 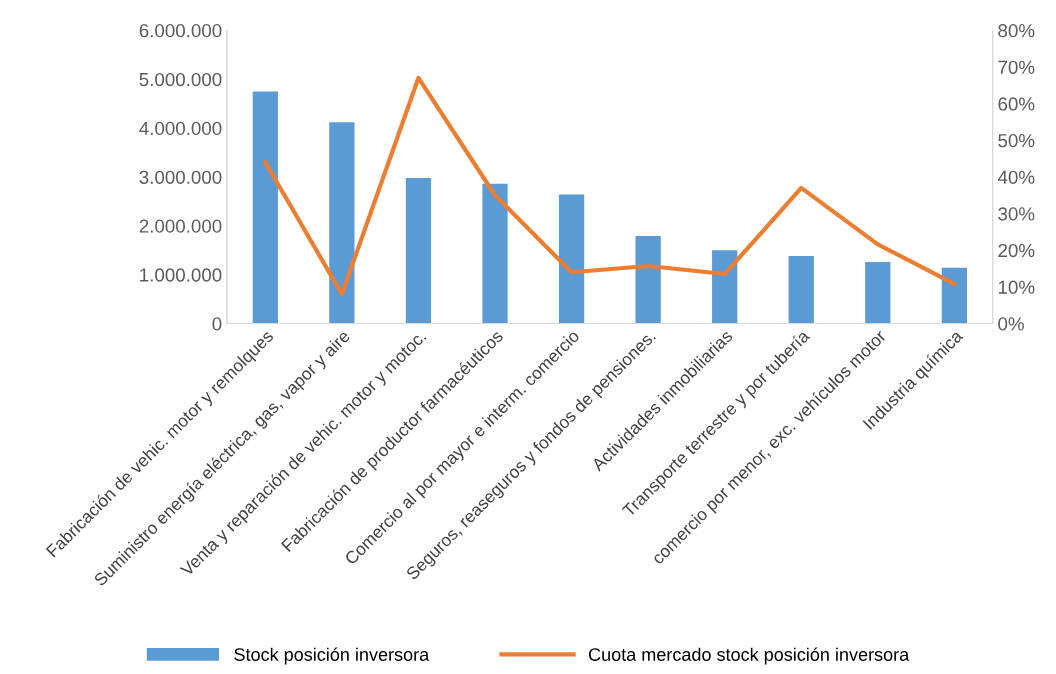 I want to click on y-tick-label: 4.000.000, so click(x=180, y=128).